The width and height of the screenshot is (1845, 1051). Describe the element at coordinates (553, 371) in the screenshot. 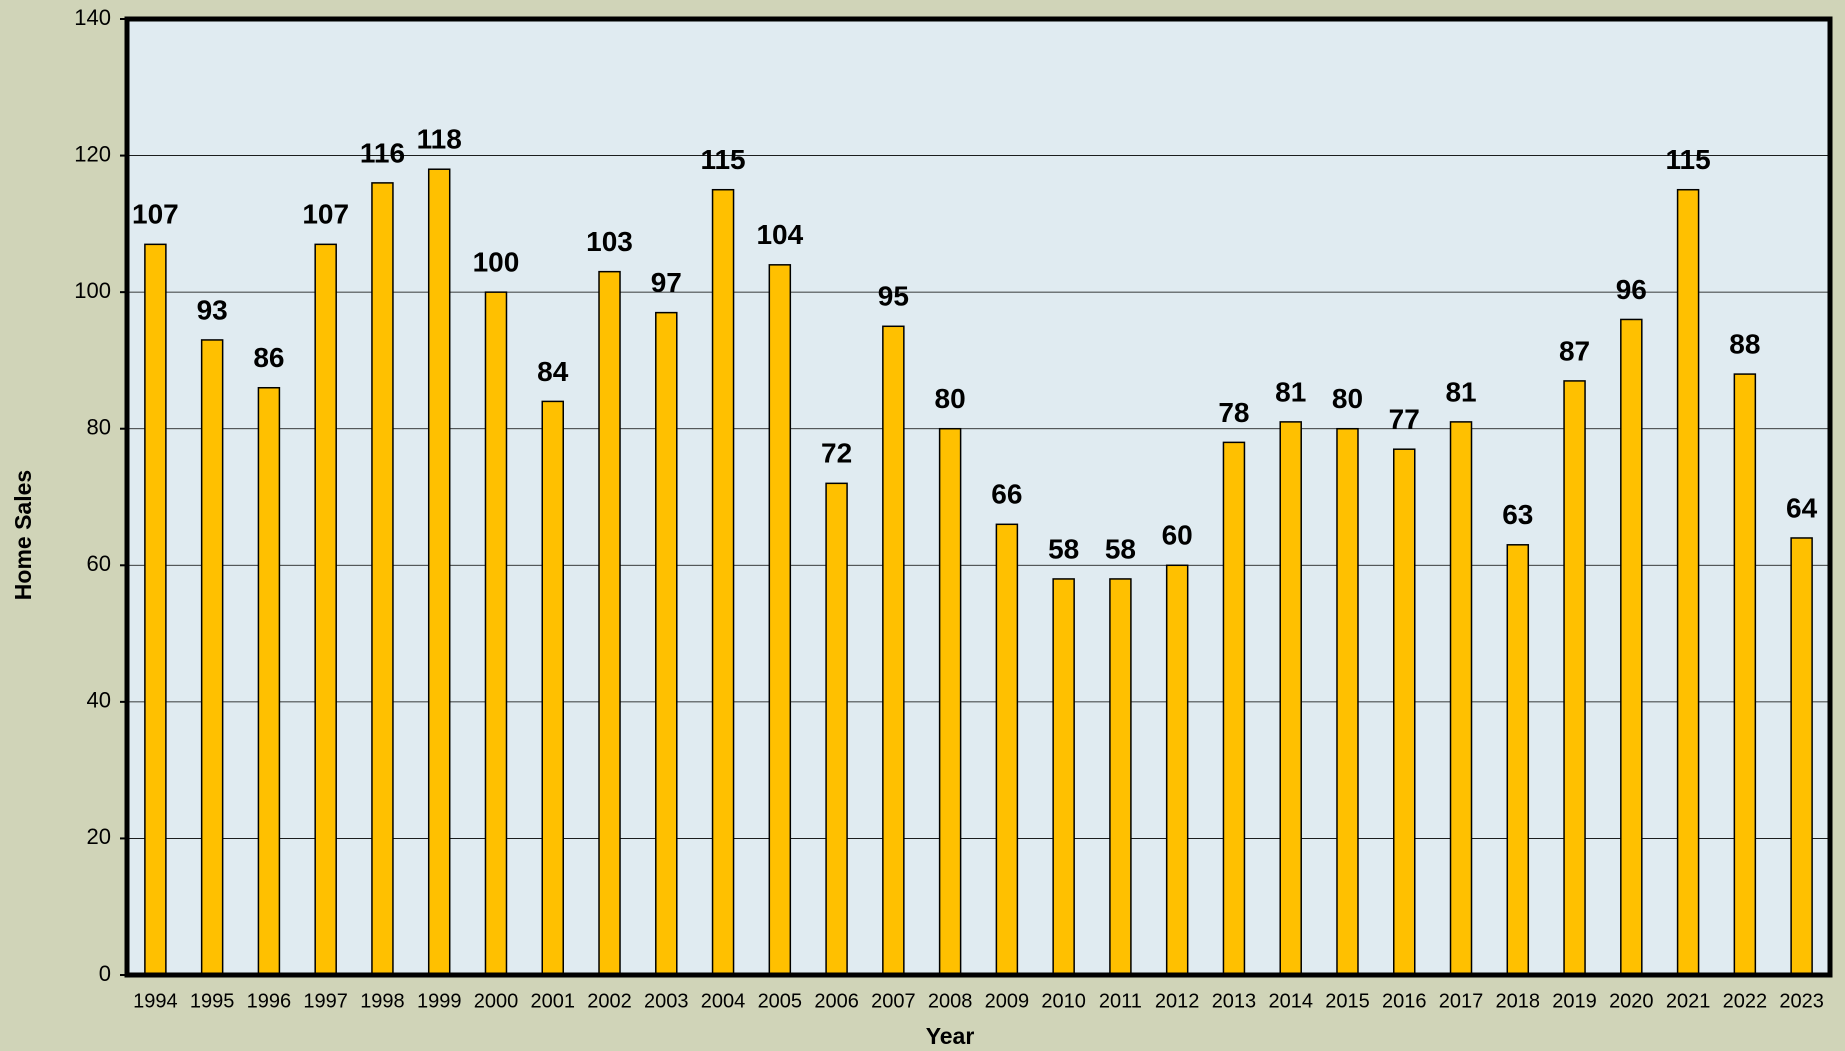

I see `data-label: 84` at that location.